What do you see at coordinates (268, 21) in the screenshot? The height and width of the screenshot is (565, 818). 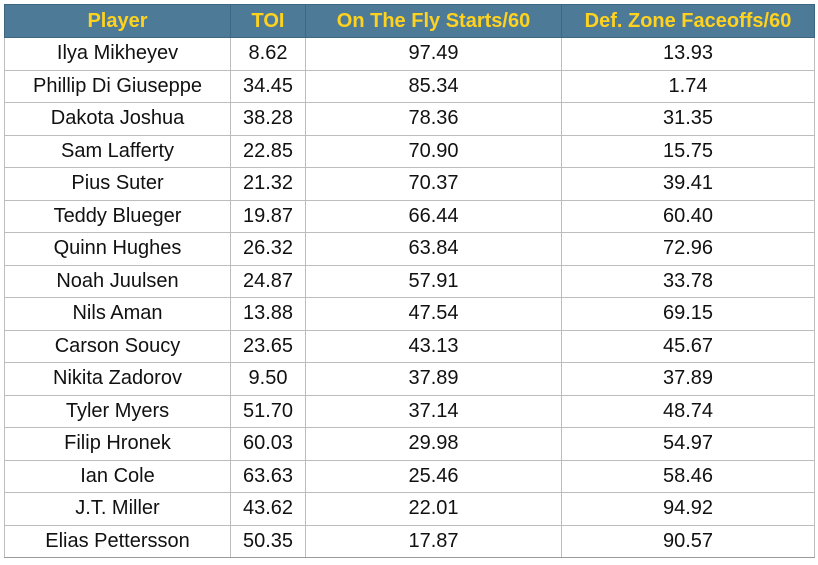 I see `header-toi: TOI` at bounding box center [268, 21].